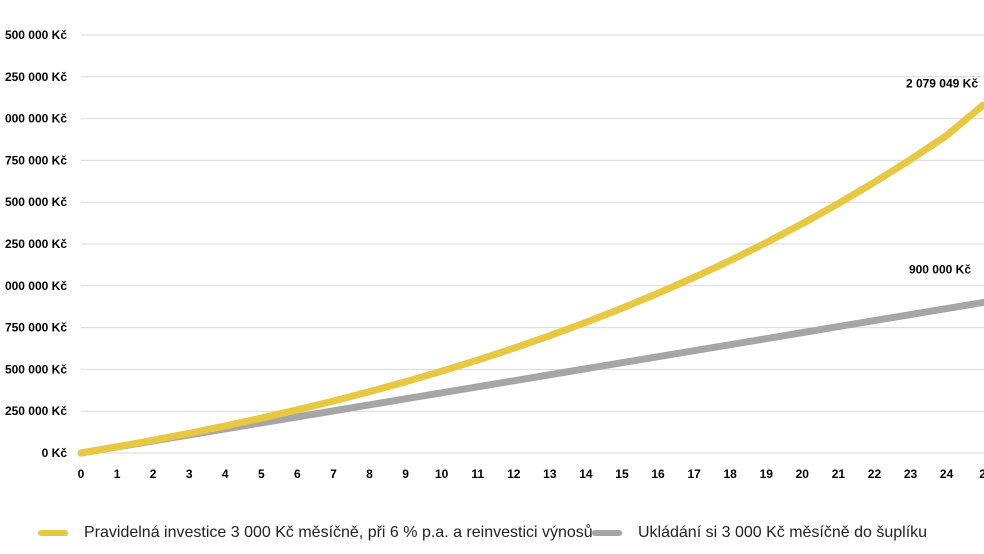 Image resolution: width=984 pixels, height=554 pixels. I want to click on x-tick-label: 15, so click(622, 474).